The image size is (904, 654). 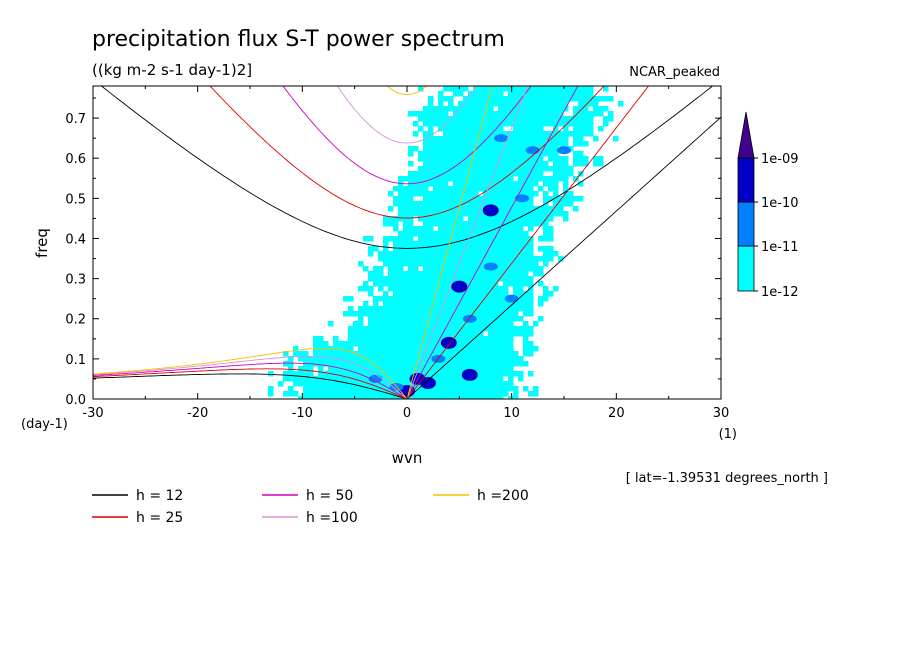 What do you see at coordinates (329, 496) in the screenshot?
I see `legend-entry-label: h = 50` at bounding box center [329, 496].